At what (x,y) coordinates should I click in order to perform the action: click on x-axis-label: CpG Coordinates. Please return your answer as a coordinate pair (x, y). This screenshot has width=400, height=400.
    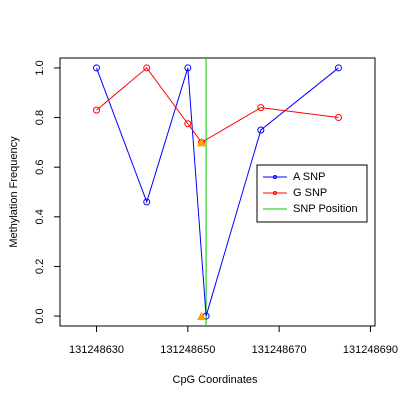
    Looking at the image, I should click on (215, 380).